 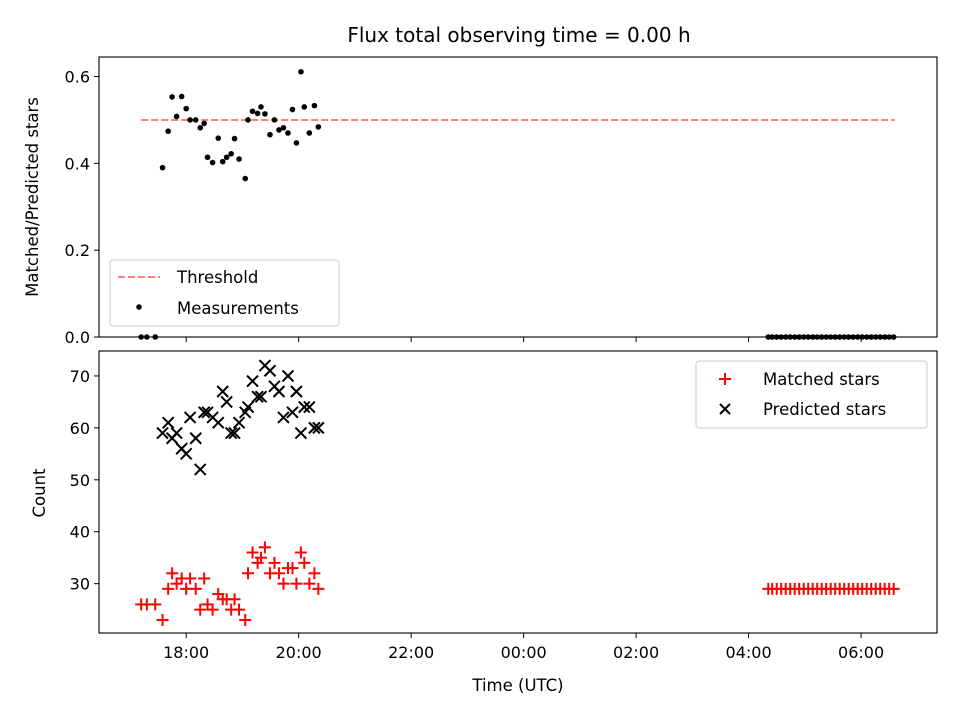 I want to click on legend-measurements-marker, so click(x=139, y=307).